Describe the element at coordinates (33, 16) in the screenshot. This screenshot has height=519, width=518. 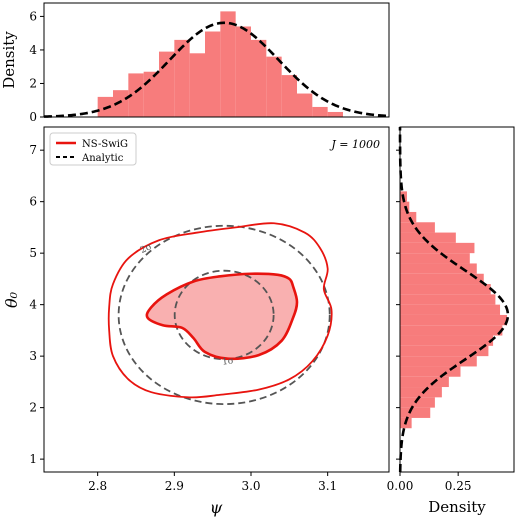
I see `top-ytick-label: 6` at that location.